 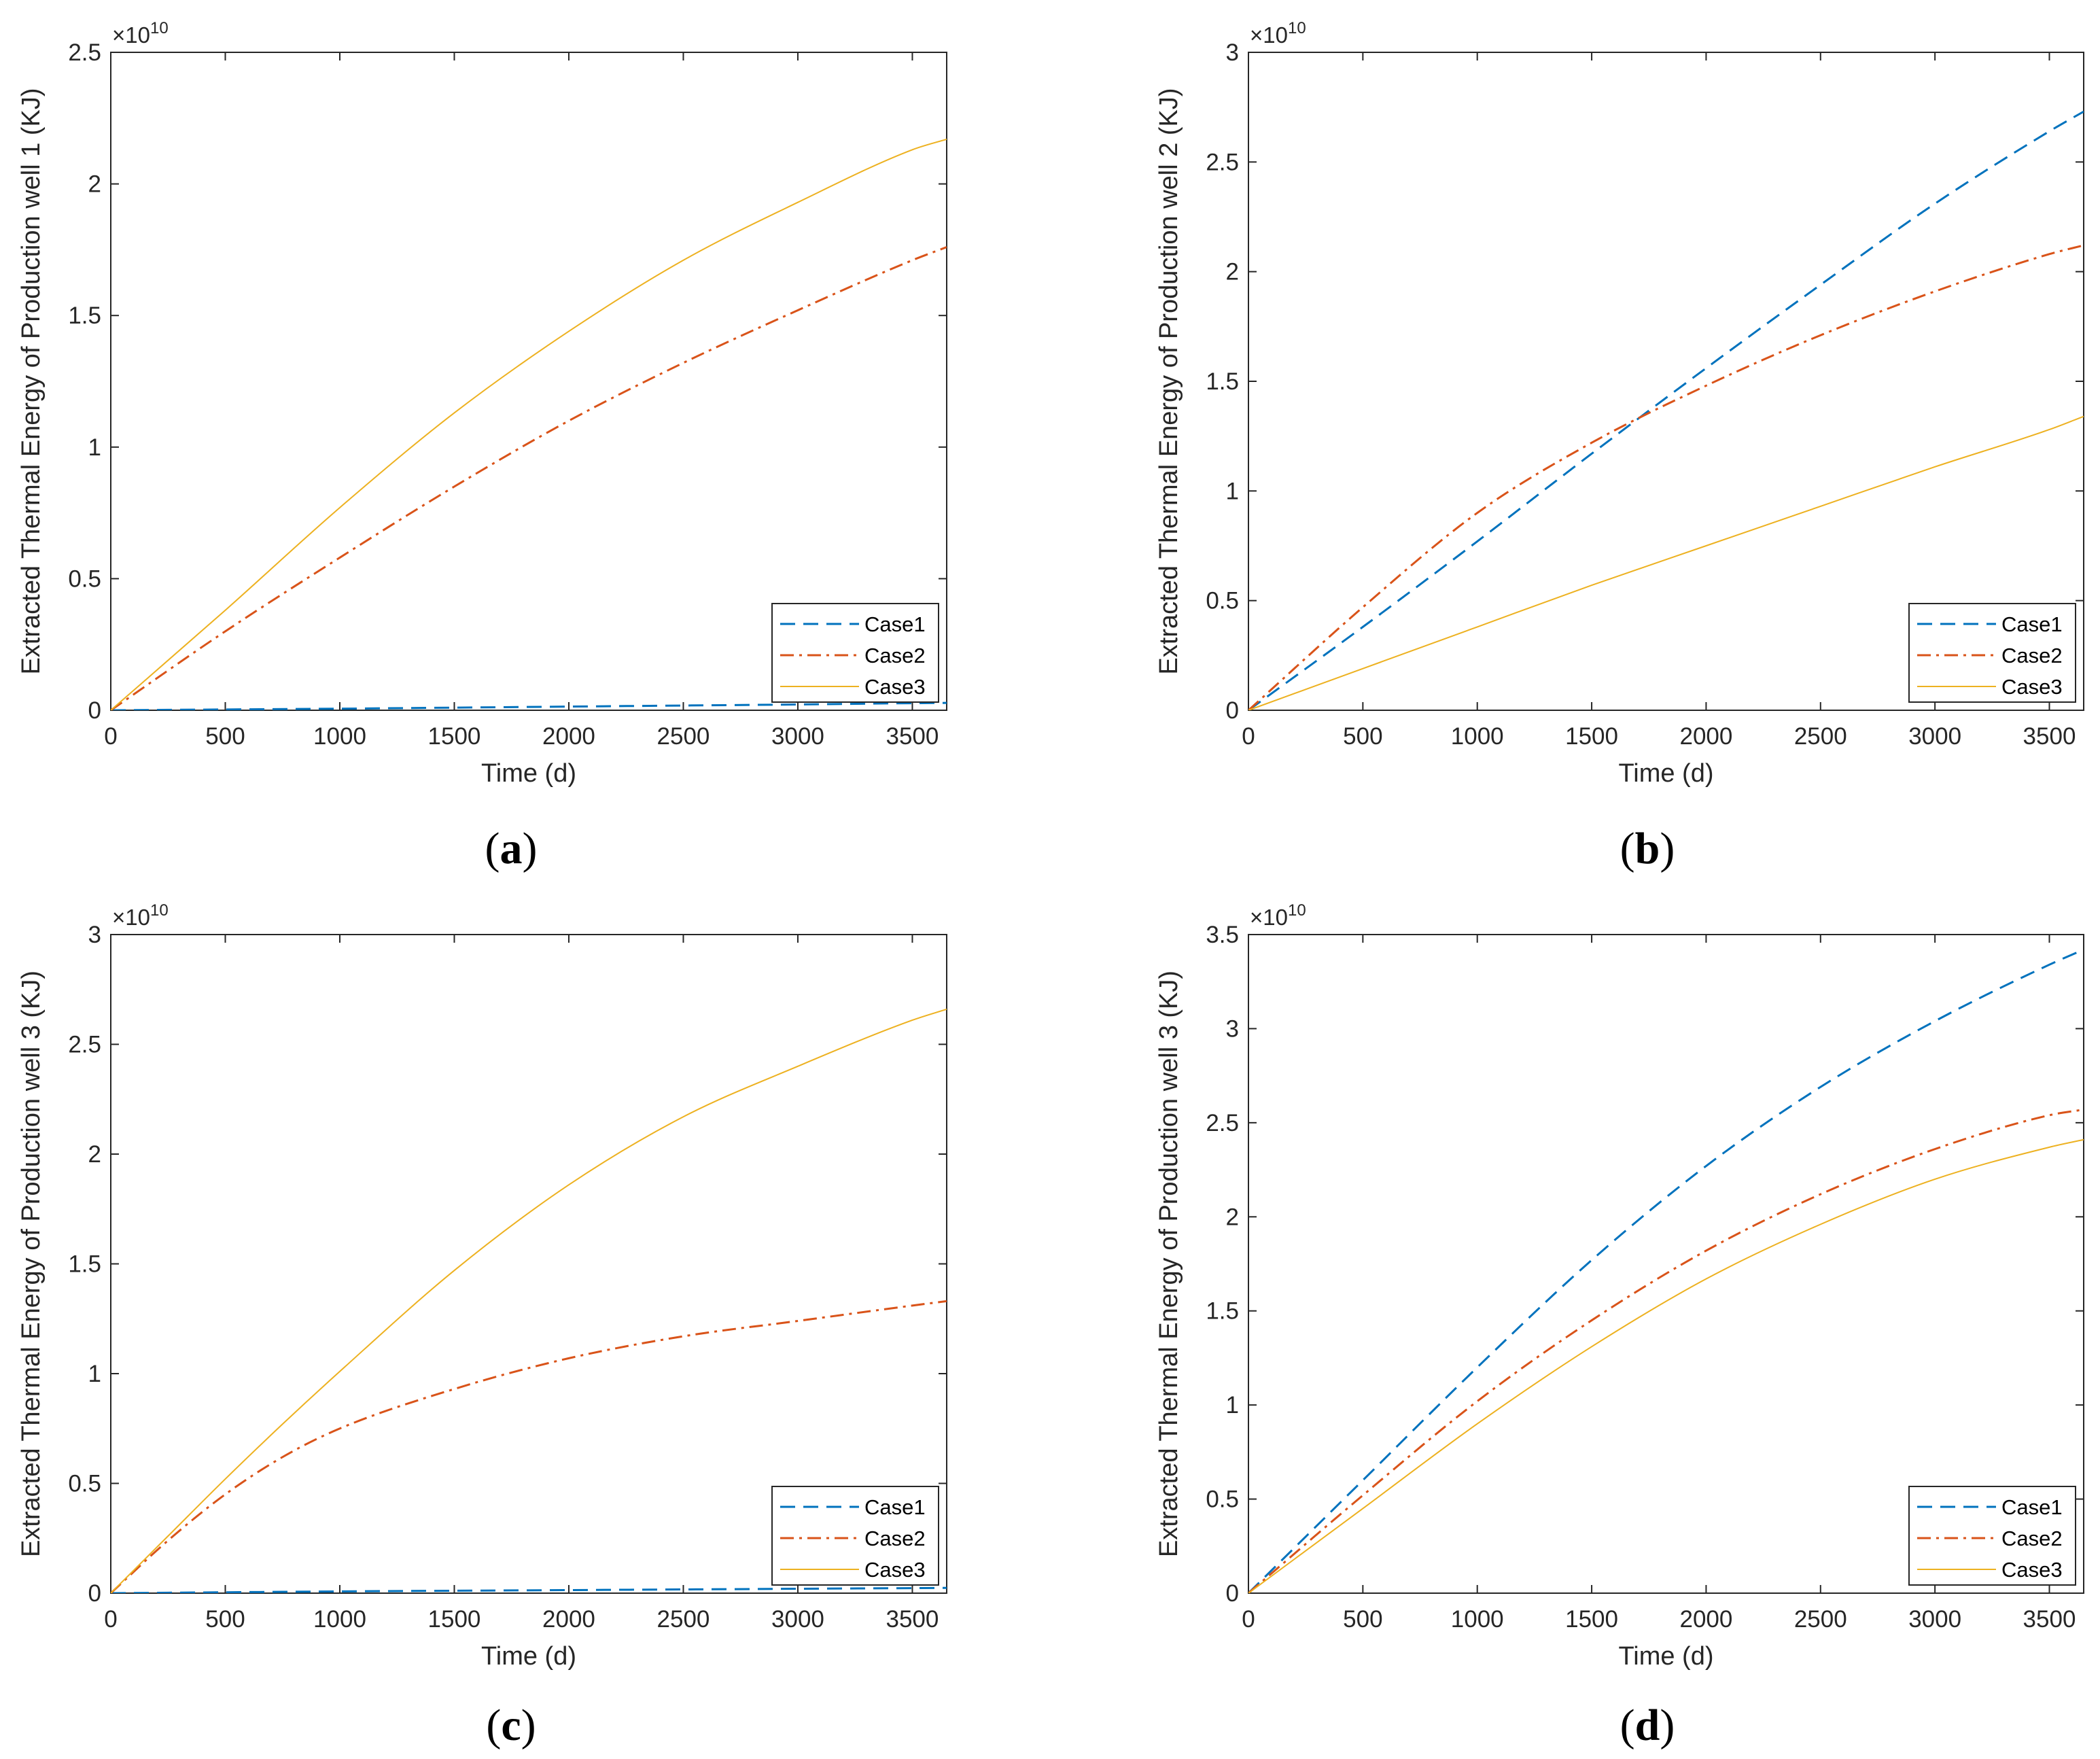 I want to click on panel-label: (a), so click(x=512, y=848).